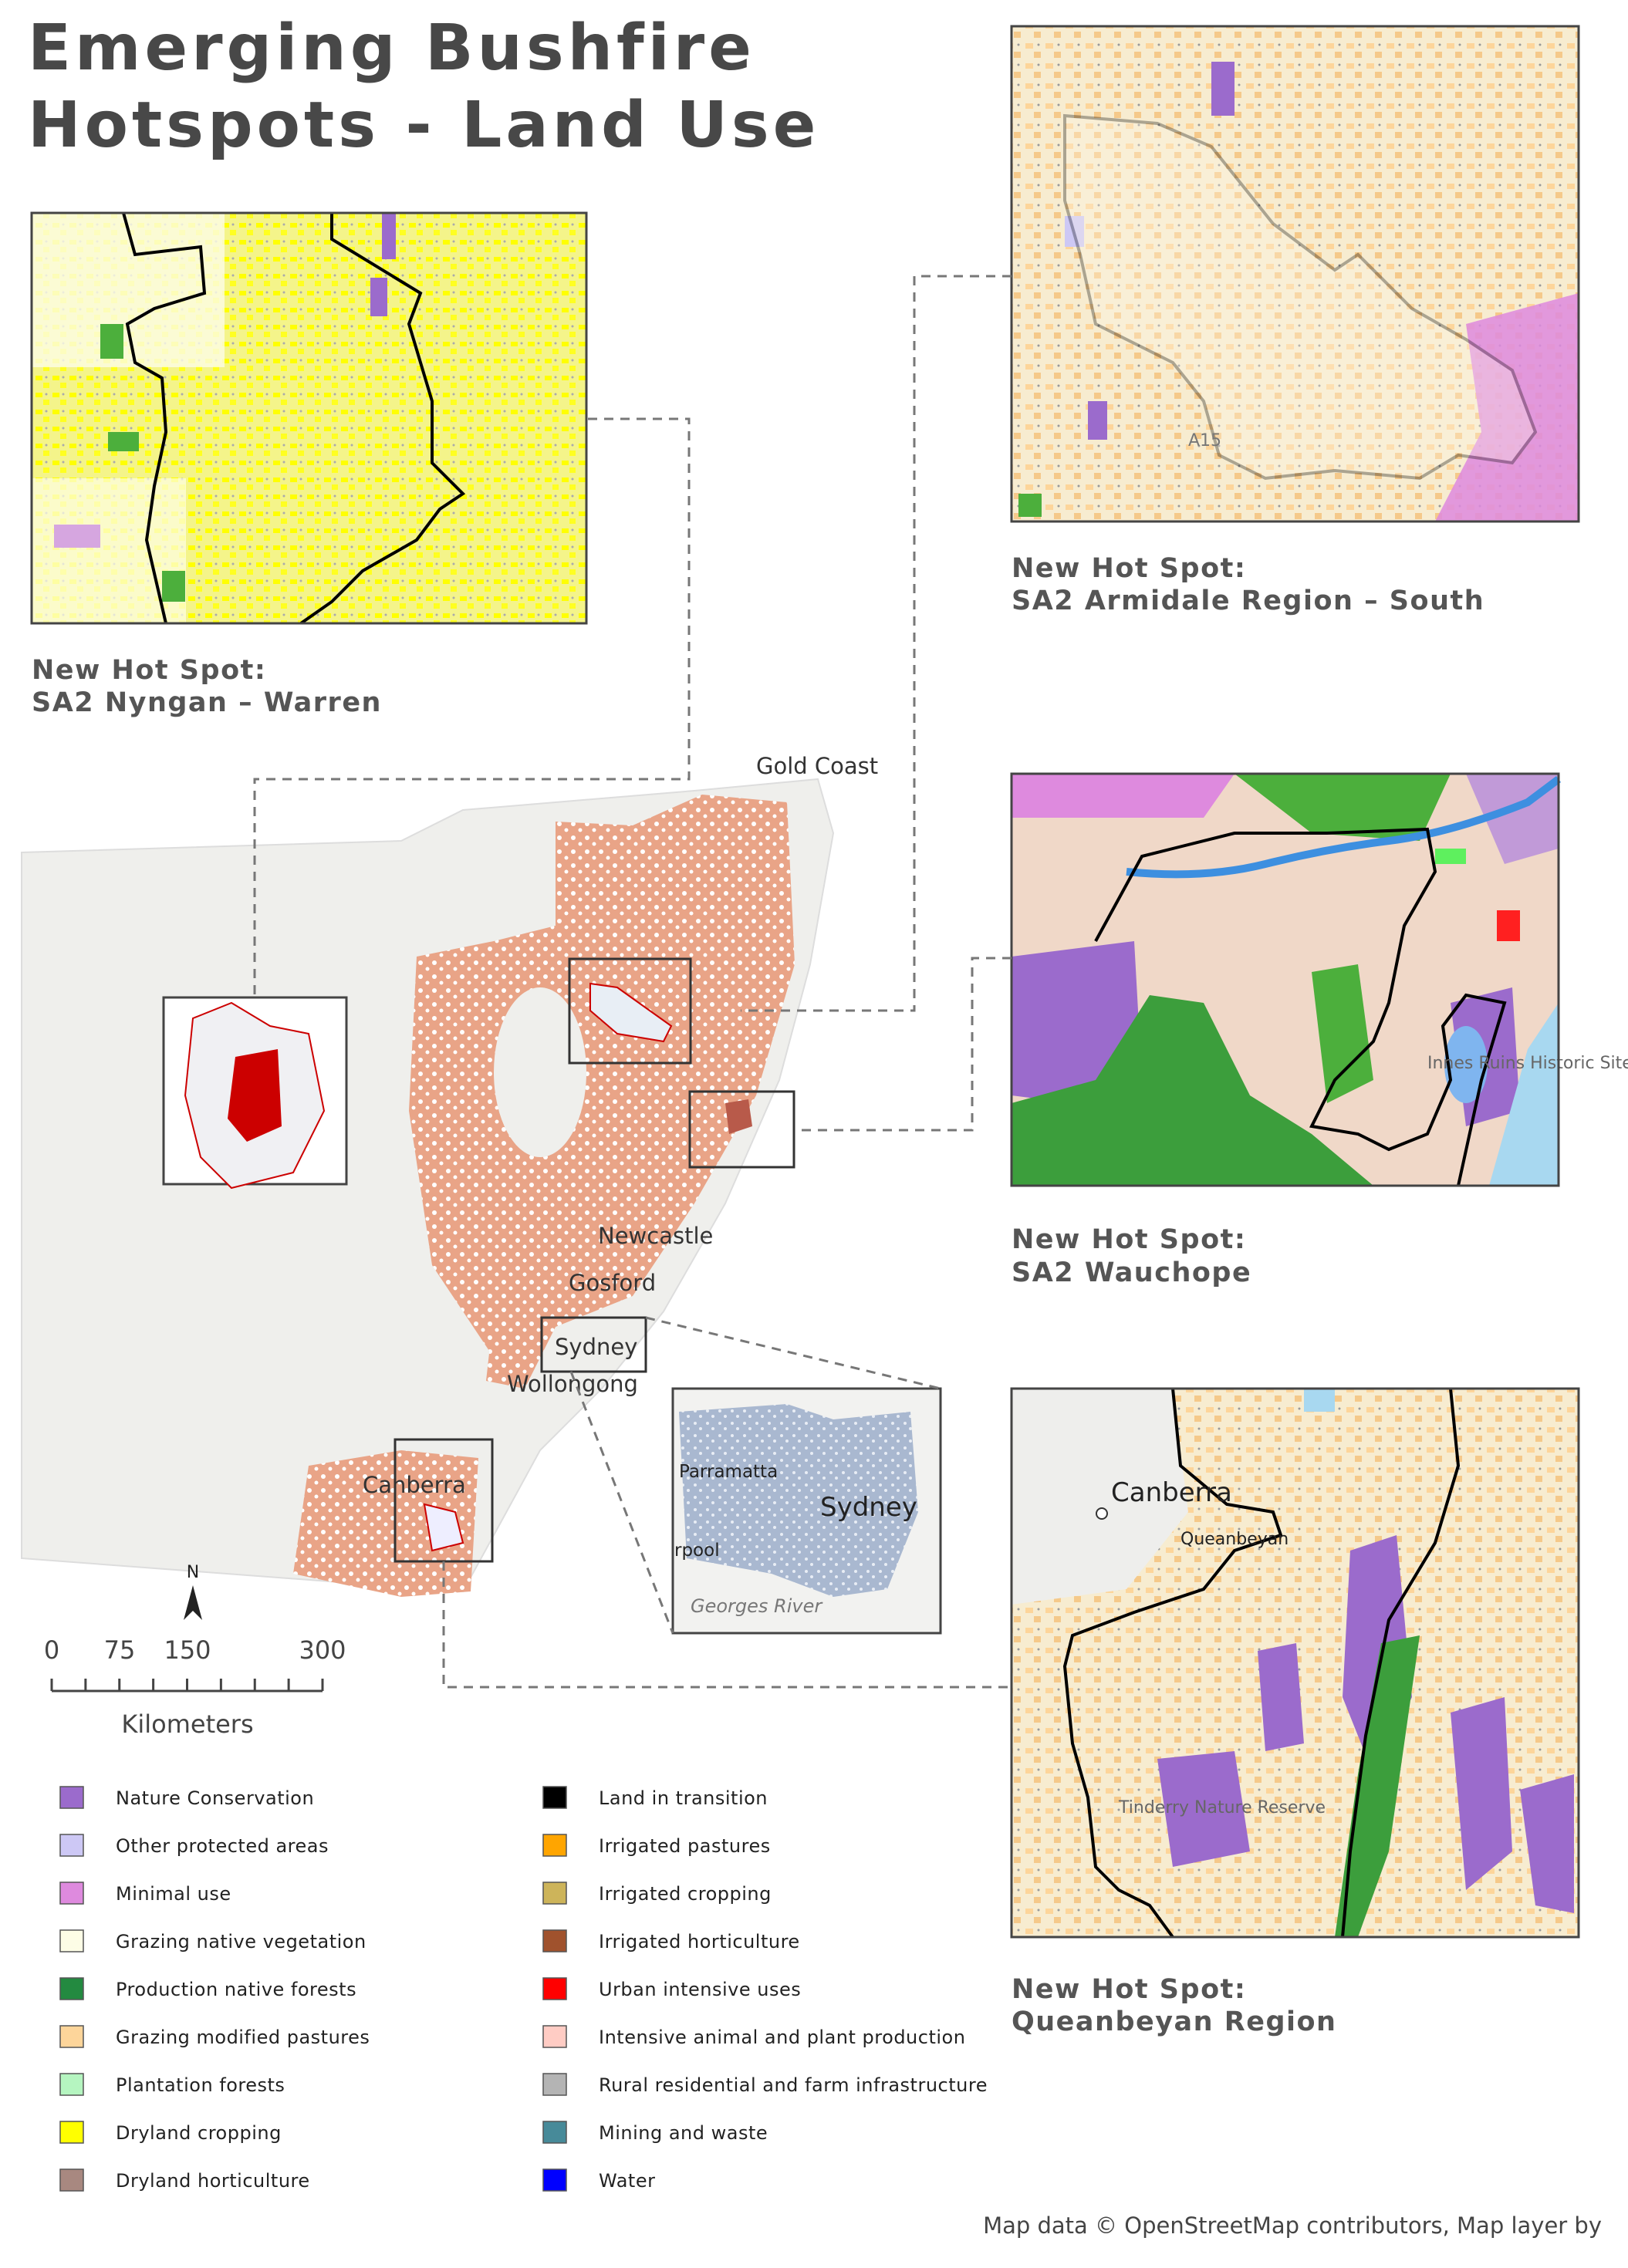 Image resolution: width=1628 pixels, height=2268 pixels. I want to click on legend-item: Irrigated cropping, so click(657, 1893).